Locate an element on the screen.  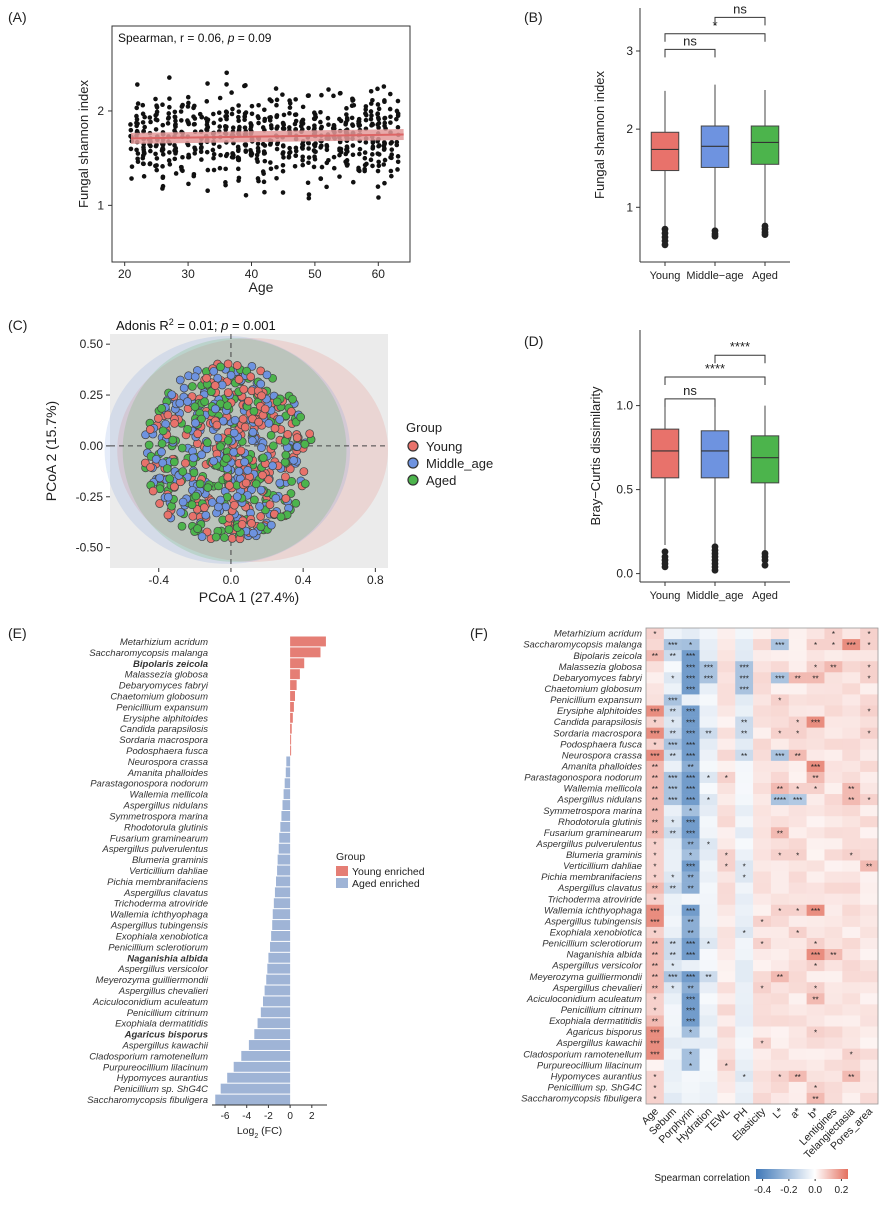
y-tick-label: -0.25 is located at coordinates (90, 497).